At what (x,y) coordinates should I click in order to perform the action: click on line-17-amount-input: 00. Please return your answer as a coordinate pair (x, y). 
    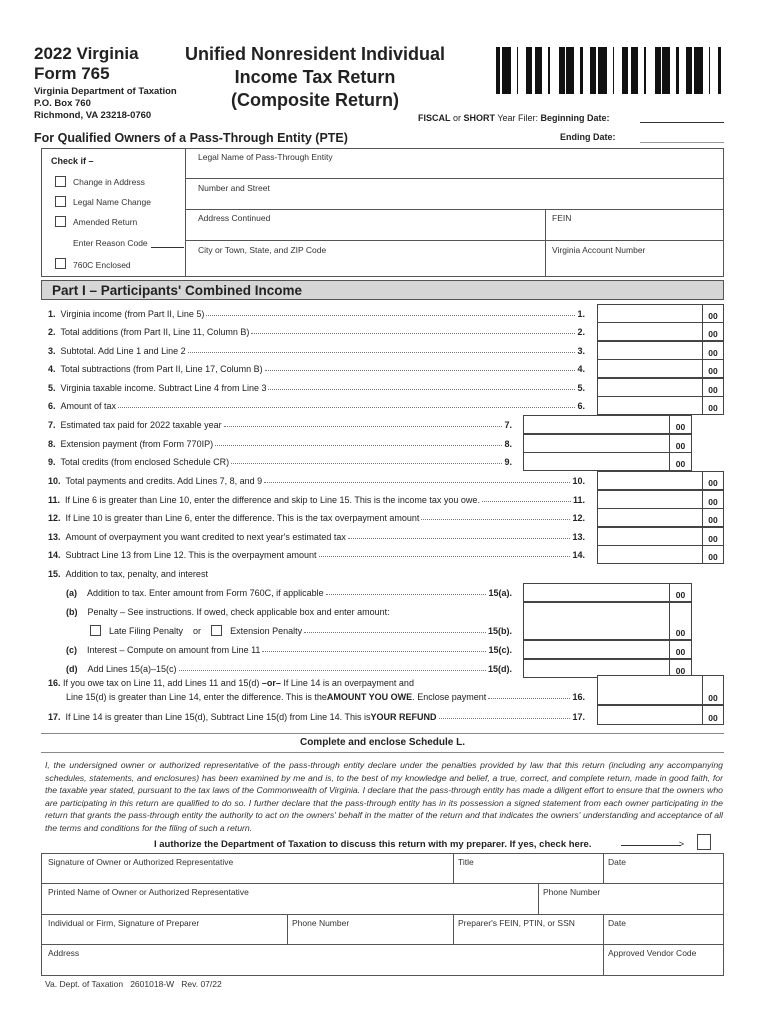
    Looking at the image, I should click on (660, 715).